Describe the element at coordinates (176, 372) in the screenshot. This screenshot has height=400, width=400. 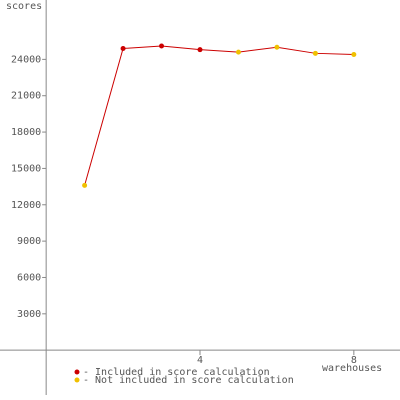
I see `legend-label: - Included in score calculation` at that location.